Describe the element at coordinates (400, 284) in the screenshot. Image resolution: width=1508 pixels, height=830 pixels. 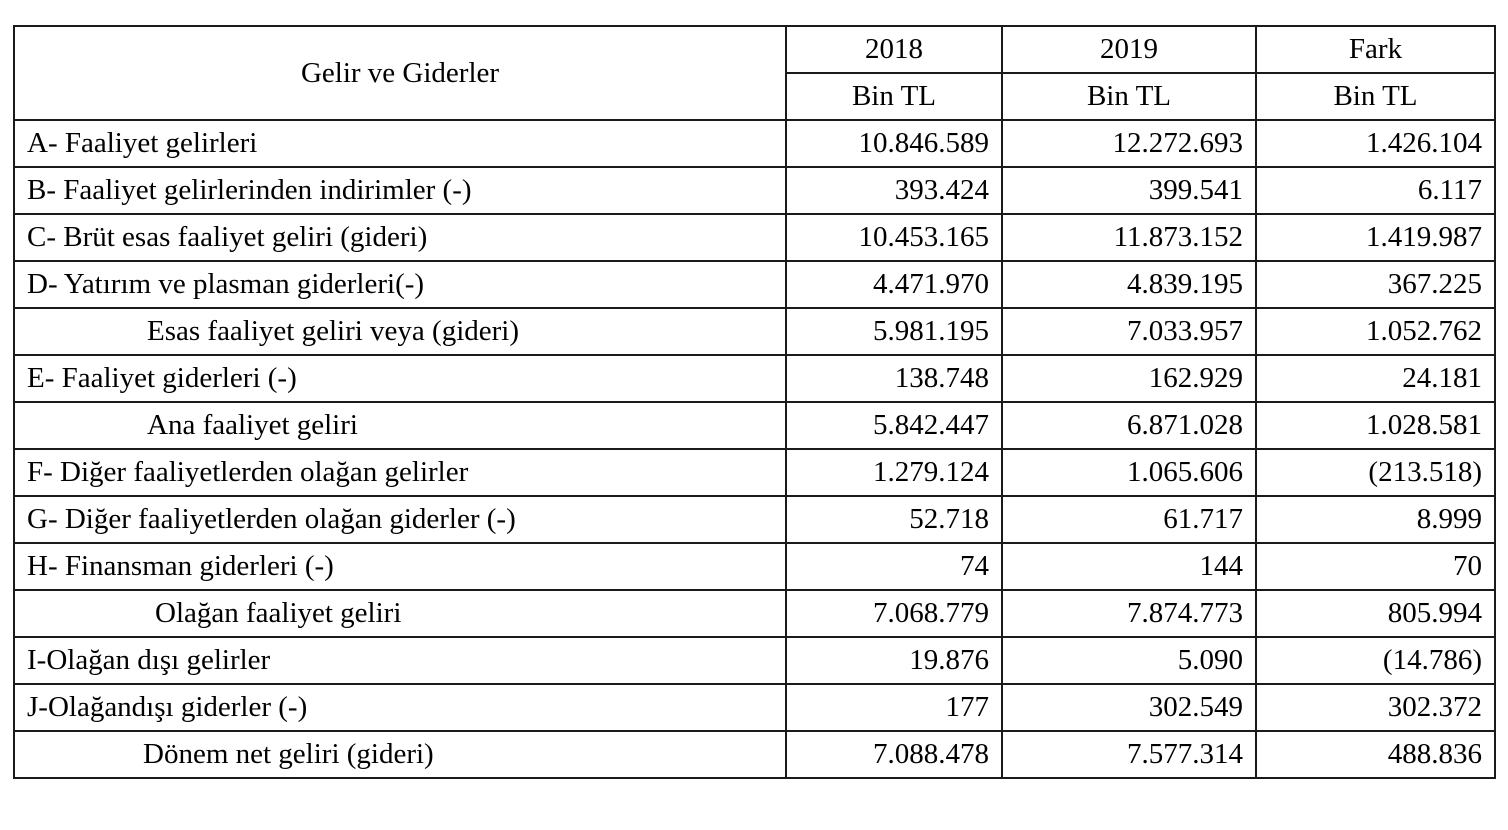
I see `row-label: D- Yatırım ve plasman giderleri(-)` at that location.